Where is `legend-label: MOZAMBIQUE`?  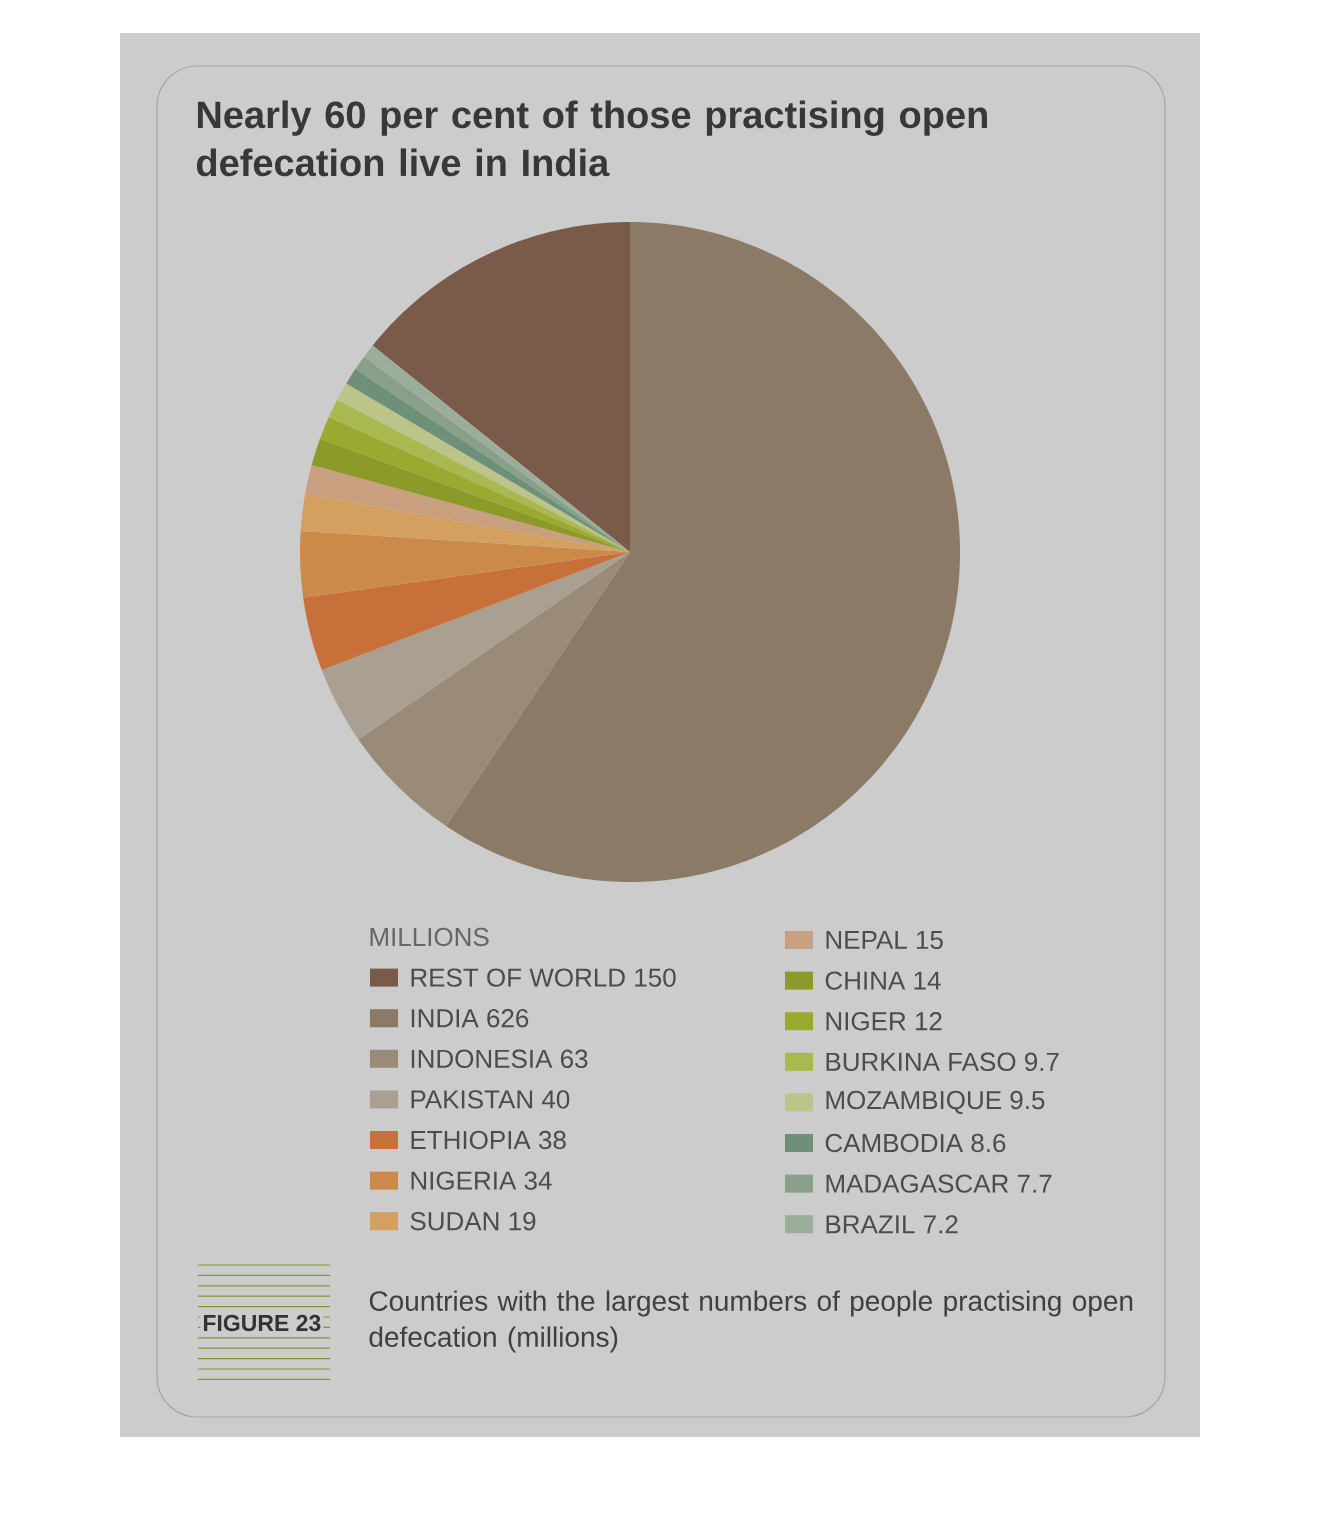 legend-label: MOZAMBIQUE is located at coordinates (913, 1102).